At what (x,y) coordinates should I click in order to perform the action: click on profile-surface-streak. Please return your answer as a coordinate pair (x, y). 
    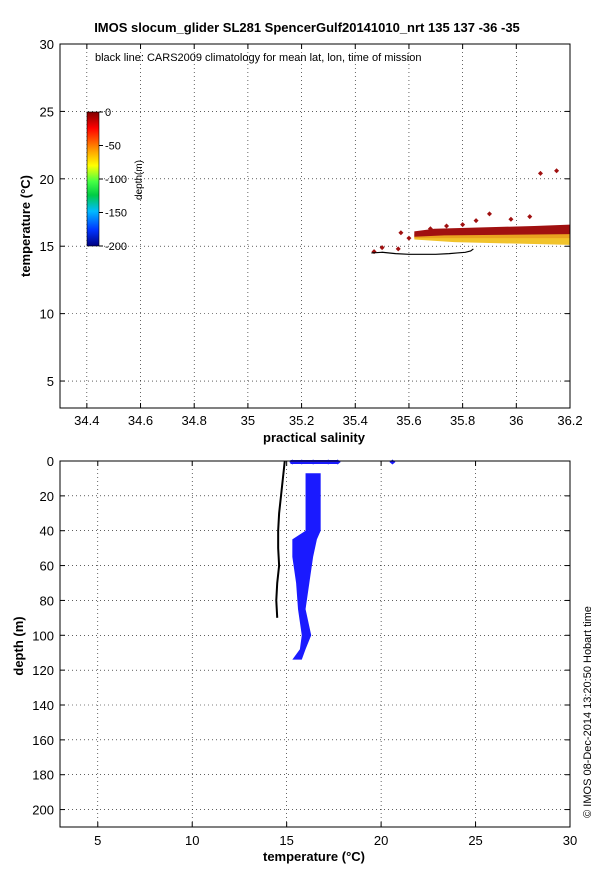
    Looking at the image, I should click on (314, 462).